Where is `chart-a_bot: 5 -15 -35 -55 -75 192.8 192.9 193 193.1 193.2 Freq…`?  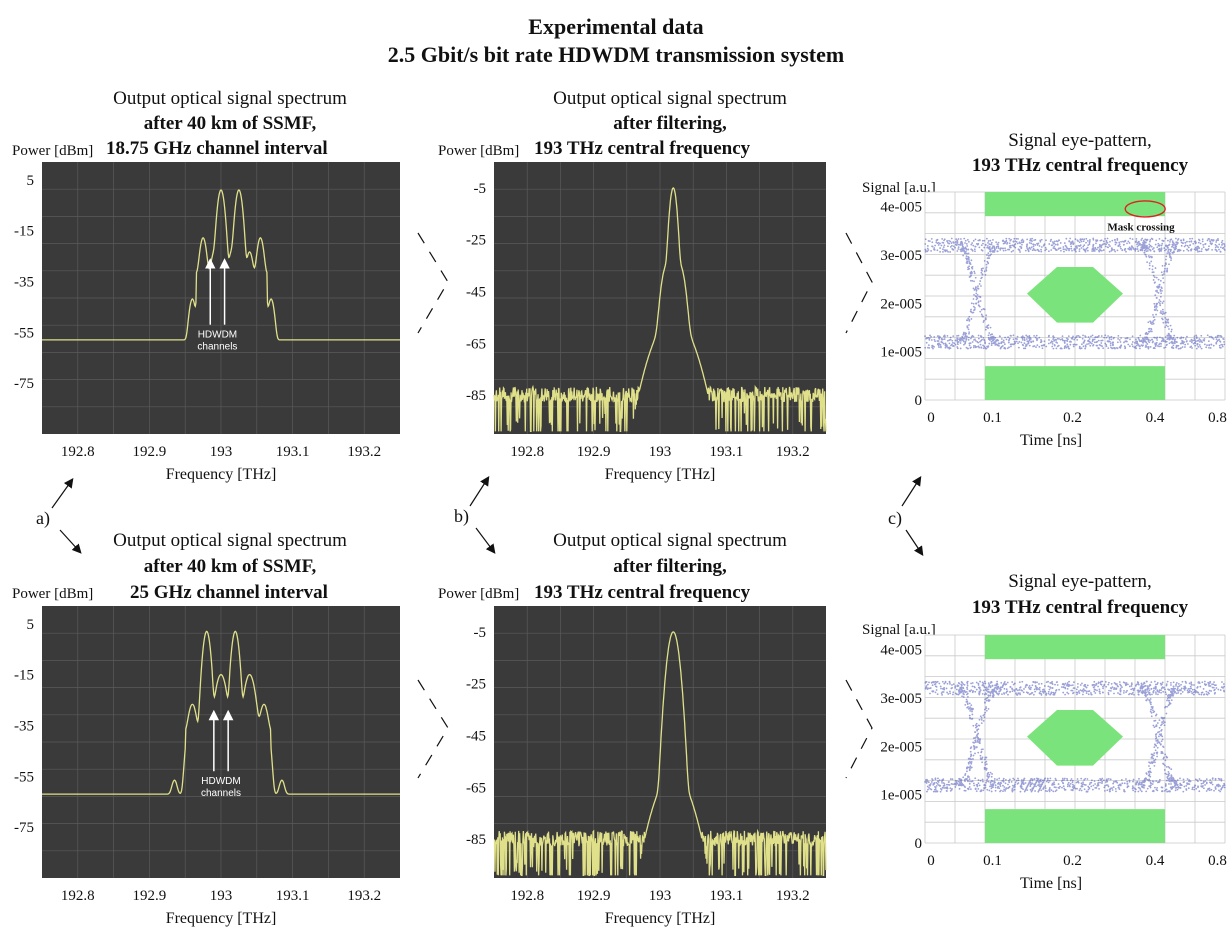 chart-a_bot: 5 -15 -35 -55 -75 192.8 192.9 193 193.1 193.2 Freq… is located at coordinates (207, 766).